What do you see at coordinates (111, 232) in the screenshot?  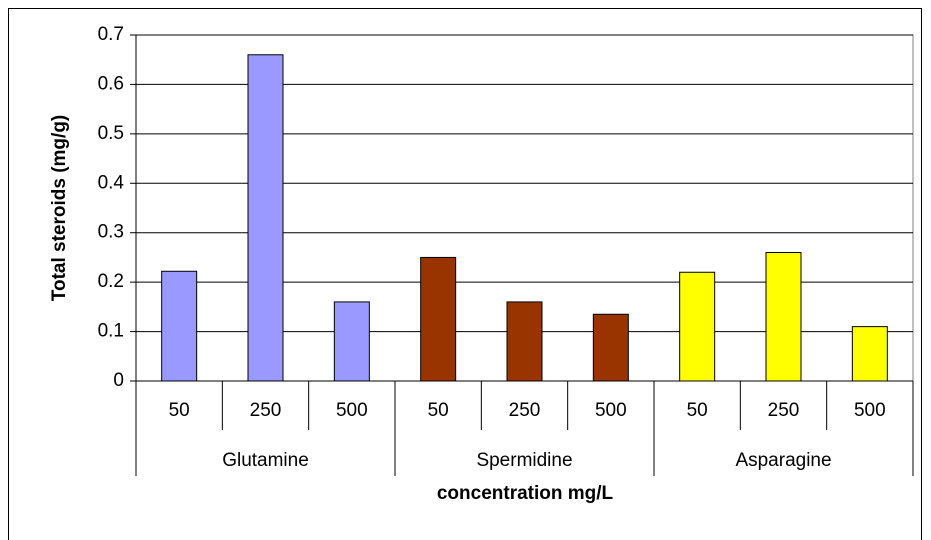 I see `y-tick-label: 0.3` at bounding box center [111, 232].